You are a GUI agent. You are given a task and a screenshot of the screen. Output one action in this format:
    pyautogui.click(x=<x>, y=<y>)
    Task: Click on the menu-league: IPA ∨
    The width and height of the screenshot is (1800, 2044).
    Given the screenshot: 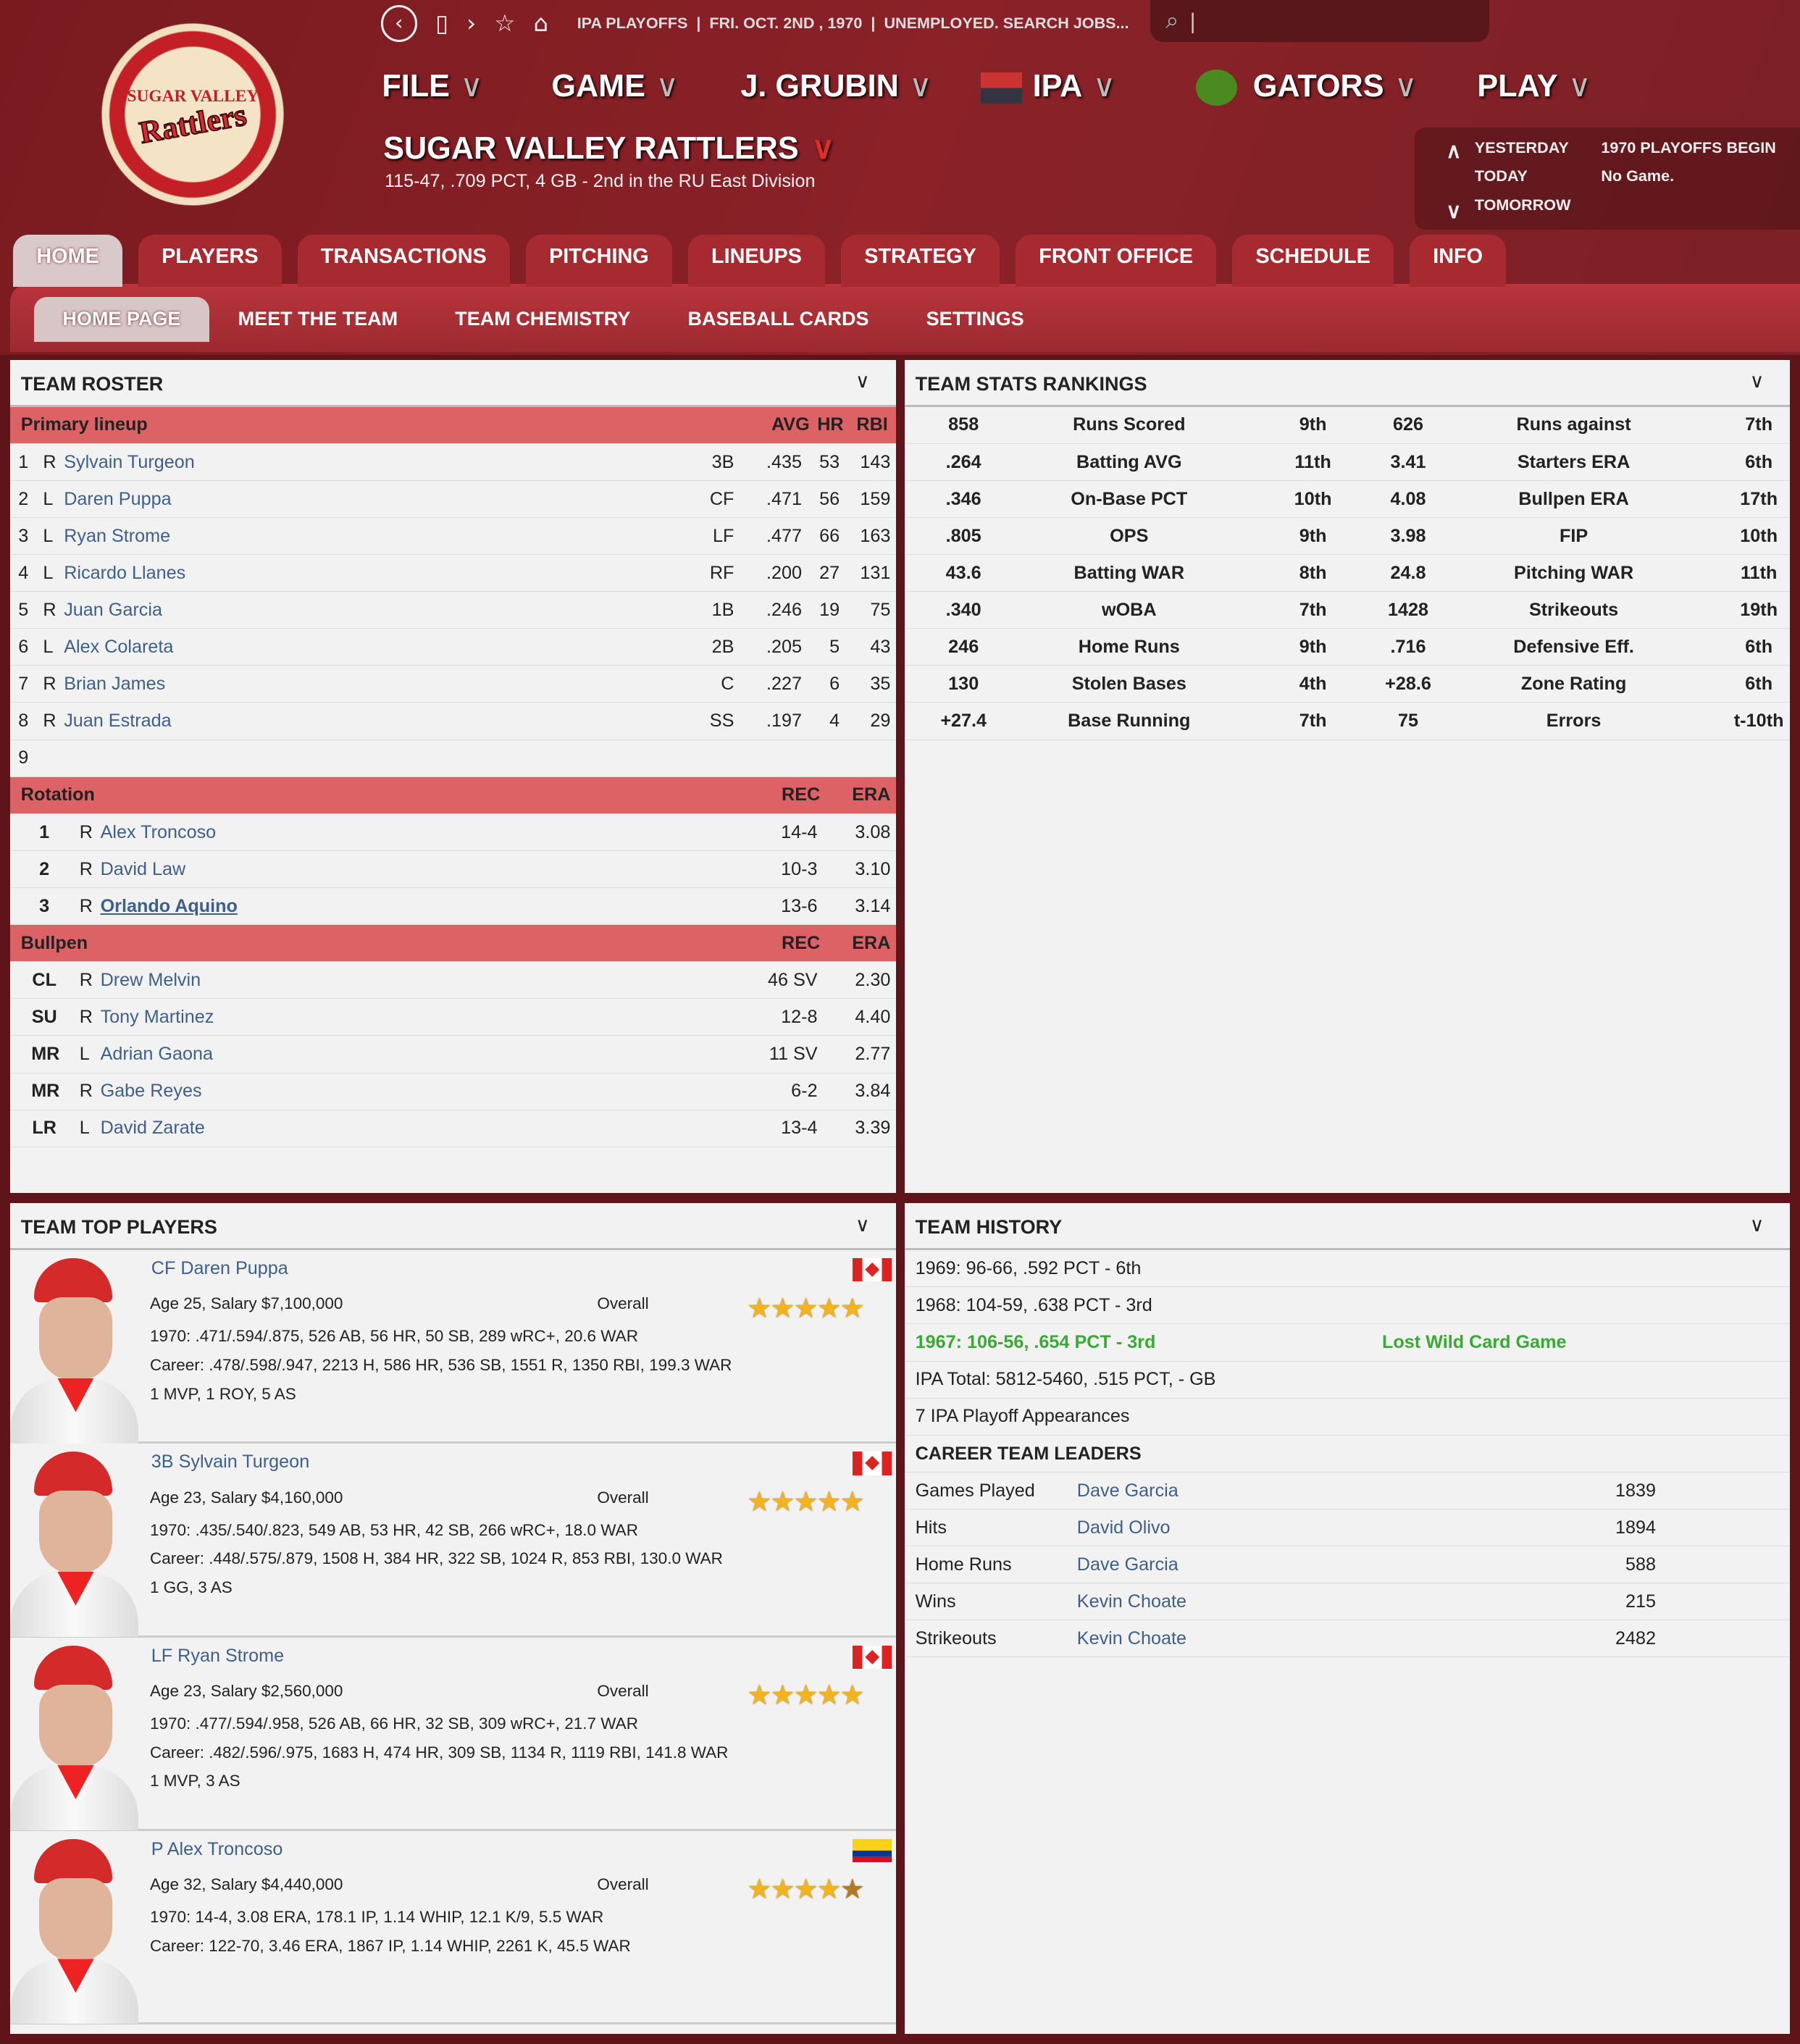 What is the action you would take?
    pyautogui.click(x=1047, y=86)
    